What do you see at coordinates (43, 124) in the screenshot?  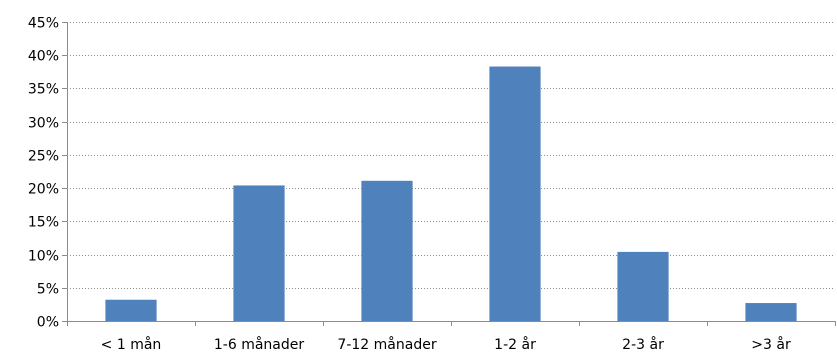 I see `y-axis-tick-label: 30%` at bounding box center [43, 124].